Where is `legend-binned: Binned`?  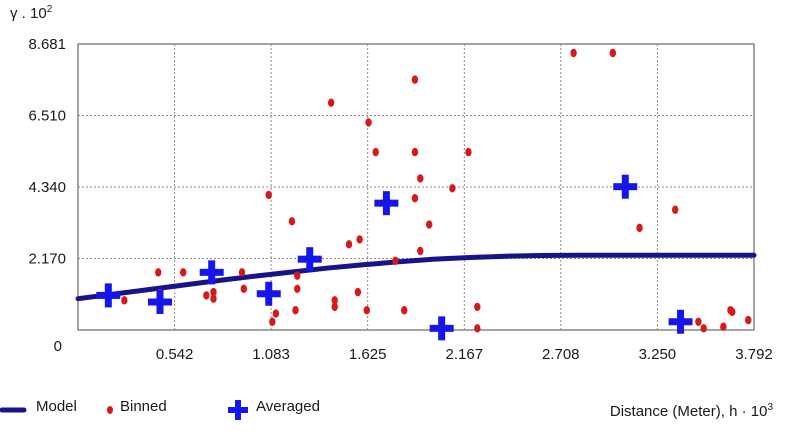
legend-binned: Binned is located at coordinates (140, 406).